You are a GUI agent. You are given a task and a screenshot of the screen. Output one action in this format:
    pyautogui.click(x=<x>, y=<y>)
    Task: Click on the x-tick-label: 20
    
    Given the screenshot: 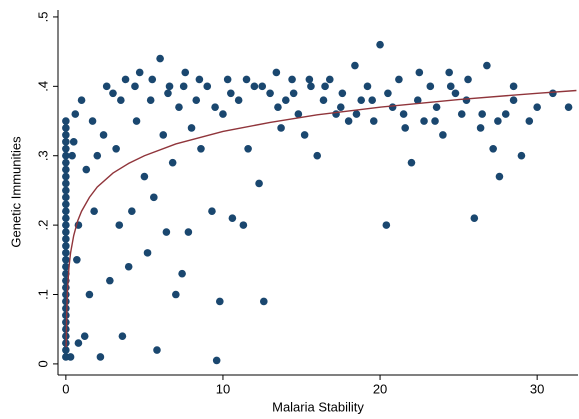 What is the action you would take?
    pyautogui.click(x=380, y=388)
    